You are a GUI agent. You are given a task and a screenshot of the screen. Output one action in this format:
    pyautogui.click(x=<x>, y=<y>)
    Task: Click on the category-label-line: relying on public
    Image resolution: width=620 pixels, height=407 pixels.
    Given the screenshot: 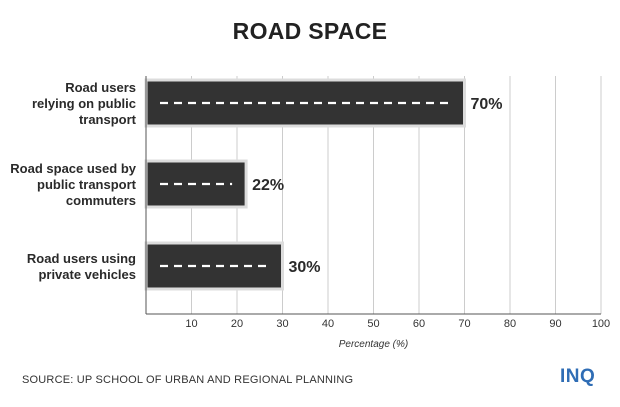 What is the action you would take?
    pyautogui.click(x=84, y=103)
    